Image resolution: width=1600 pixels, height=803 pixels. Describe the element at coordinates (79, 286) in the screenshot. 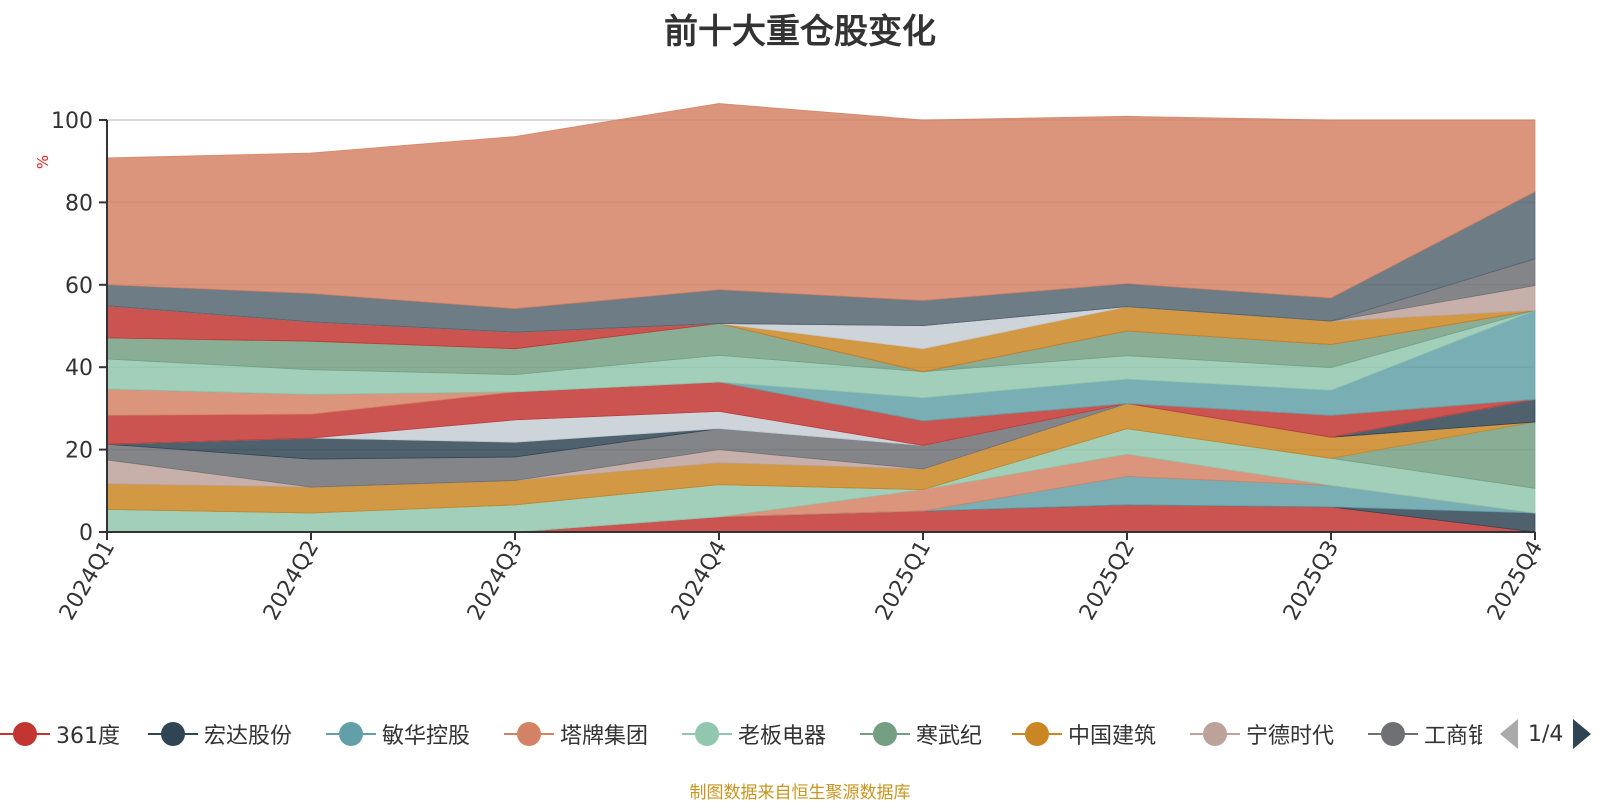

I see `y-tick-label: 60` at that location.